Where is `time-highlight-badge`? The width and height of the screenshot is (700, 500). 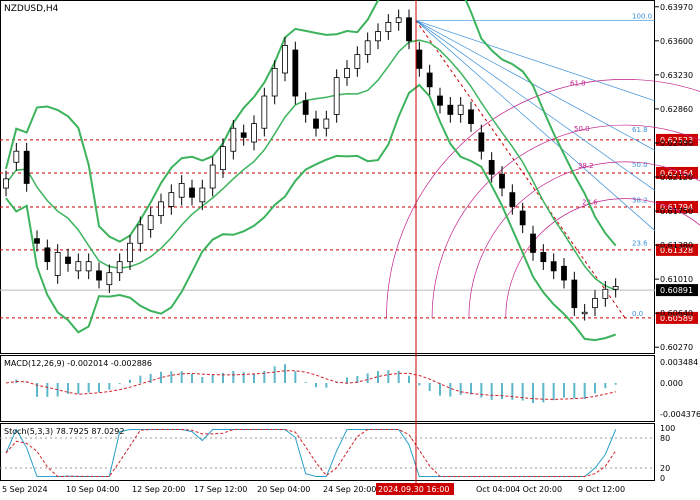
time-highlight-badge is located at coordinates (415, 489).